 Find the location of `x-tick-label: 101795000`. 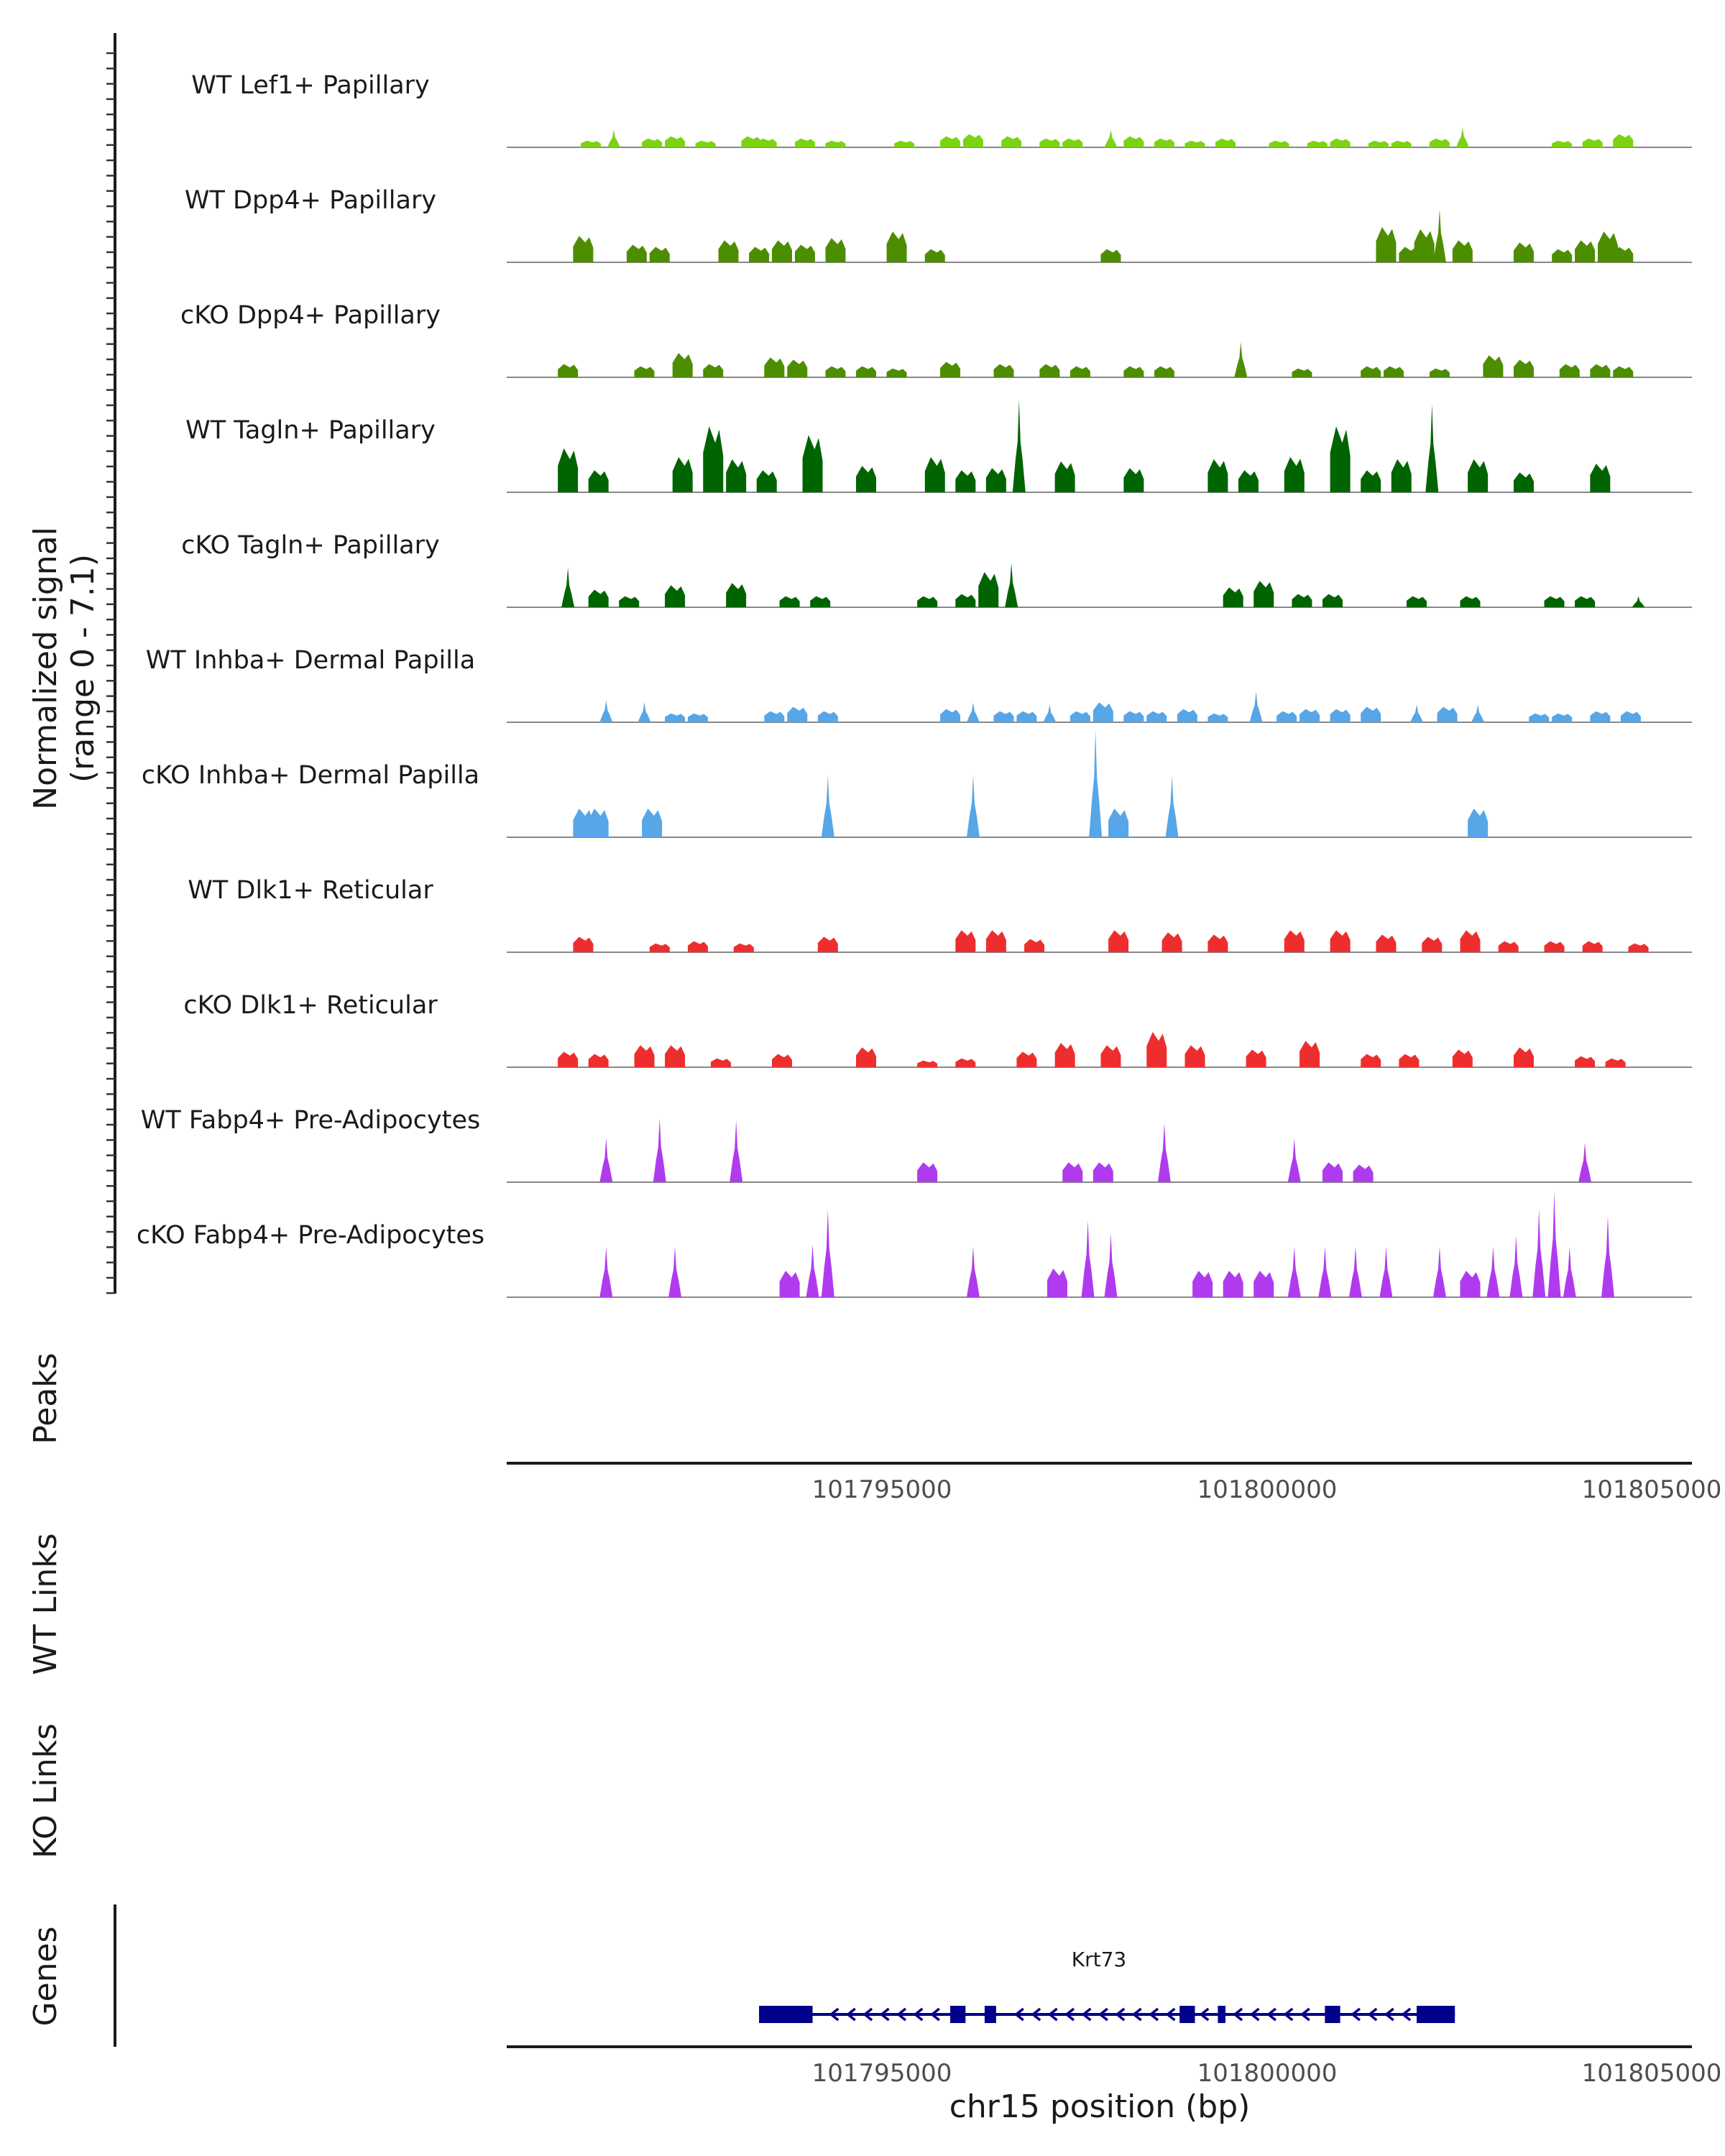

x-tick-label: 101795000 is located at coordinates (882, 1490).